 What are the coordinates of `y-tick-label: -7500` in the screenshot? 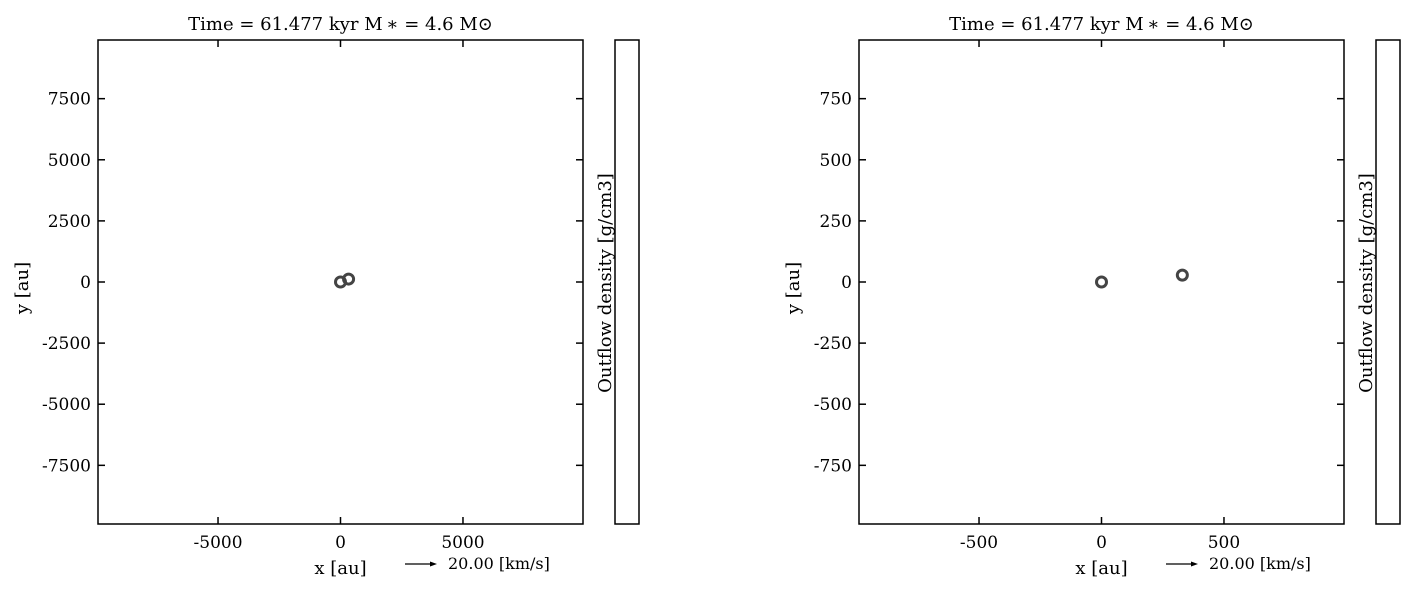 It's located at (66, 466).